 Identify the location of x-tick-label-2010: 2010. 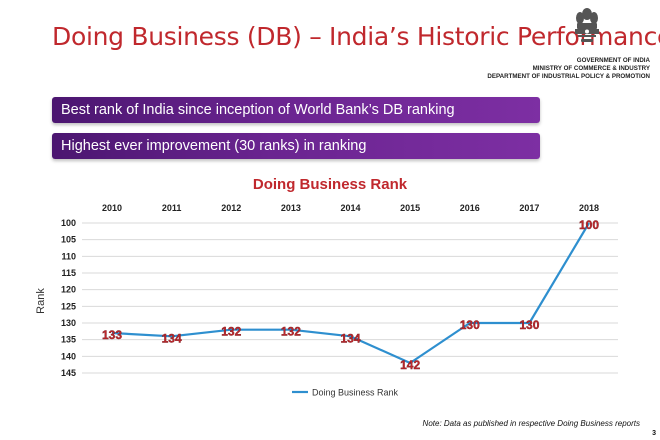
(112, 208).